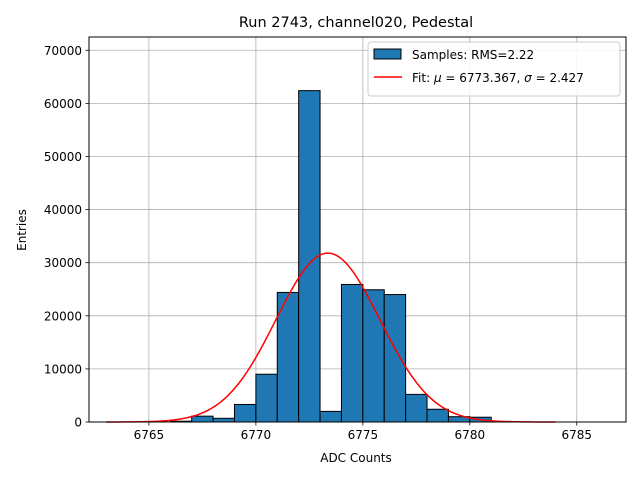 The width and height of the screenshot is (640, 484). What do you see at coordinates (63, 263) in the screenshot?
I see `y-tick-label: 30000` at bounding box center [63, 263].